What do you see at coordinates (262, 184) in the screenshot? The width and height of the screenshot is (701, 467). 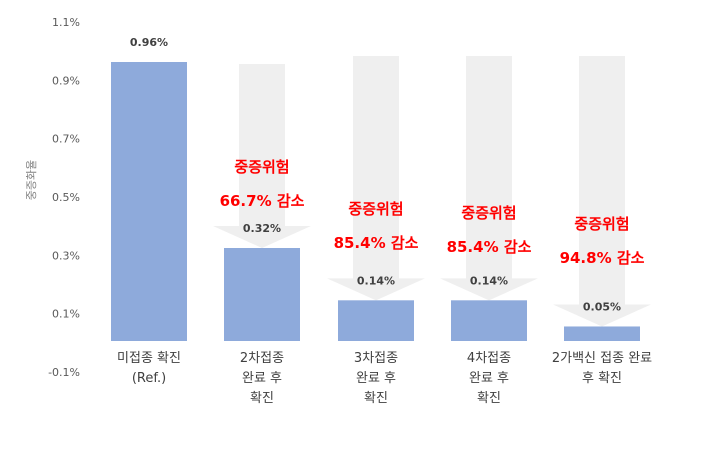 I see `reduction-annotation: 중증위험 66.7% 감소` at bounding box center [262, 184].